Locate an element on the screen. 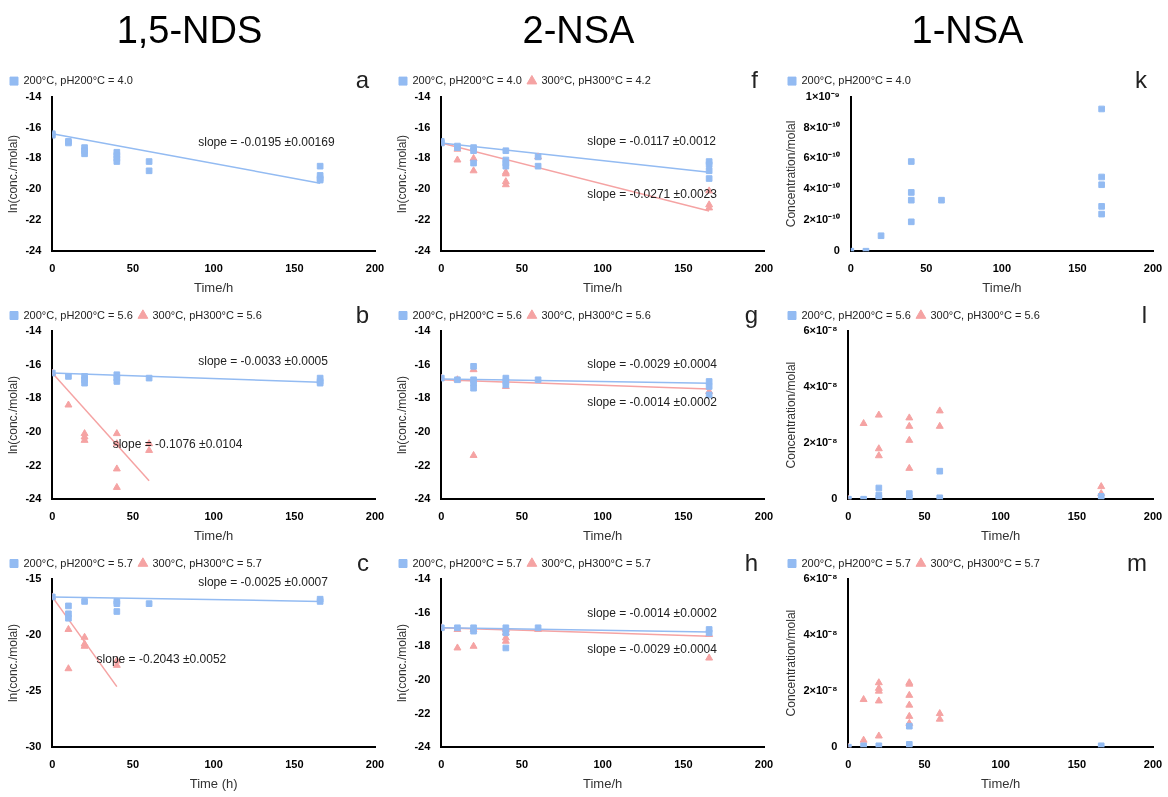 The image size is (1168, 797). text: m is located at coordinates (1137, 562).